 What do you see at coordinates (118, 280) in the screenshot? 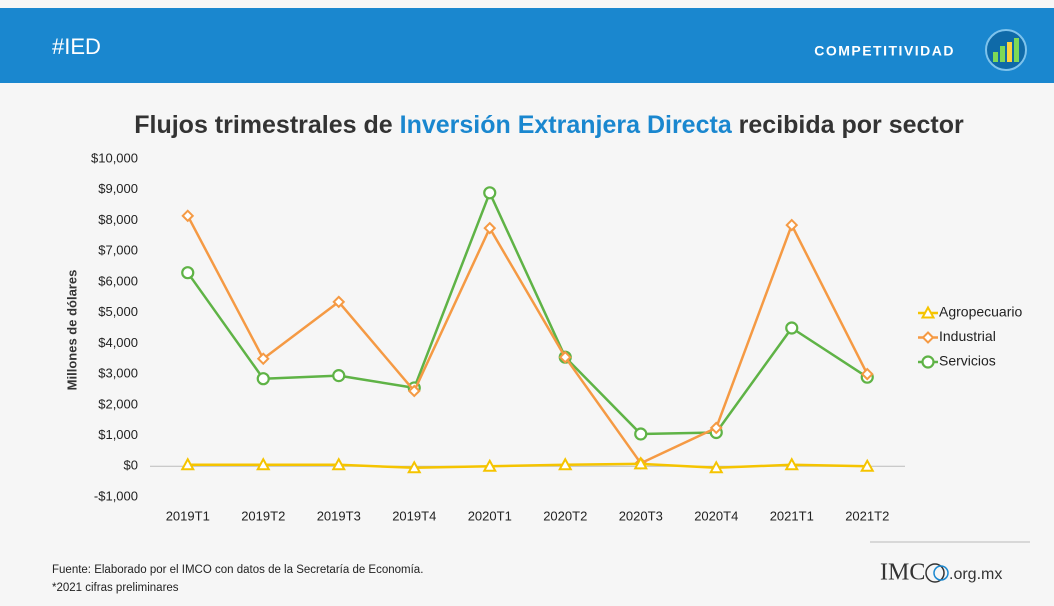
I see `y-tick-label: $6,000` at bounding box center [118, 280].